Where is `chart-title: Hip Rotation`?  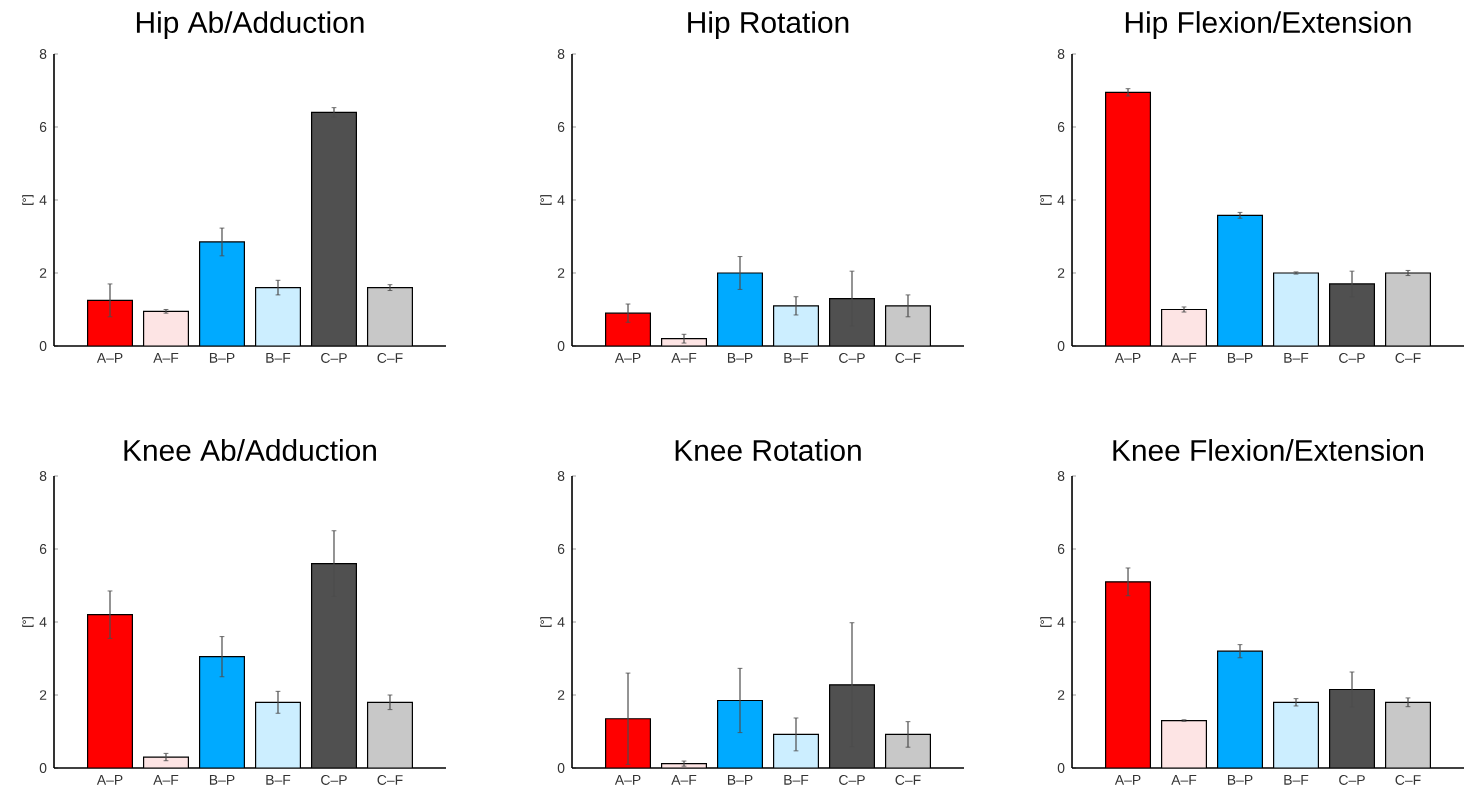 chart-title: Hip Rotation is located at coordinates (768, 25).